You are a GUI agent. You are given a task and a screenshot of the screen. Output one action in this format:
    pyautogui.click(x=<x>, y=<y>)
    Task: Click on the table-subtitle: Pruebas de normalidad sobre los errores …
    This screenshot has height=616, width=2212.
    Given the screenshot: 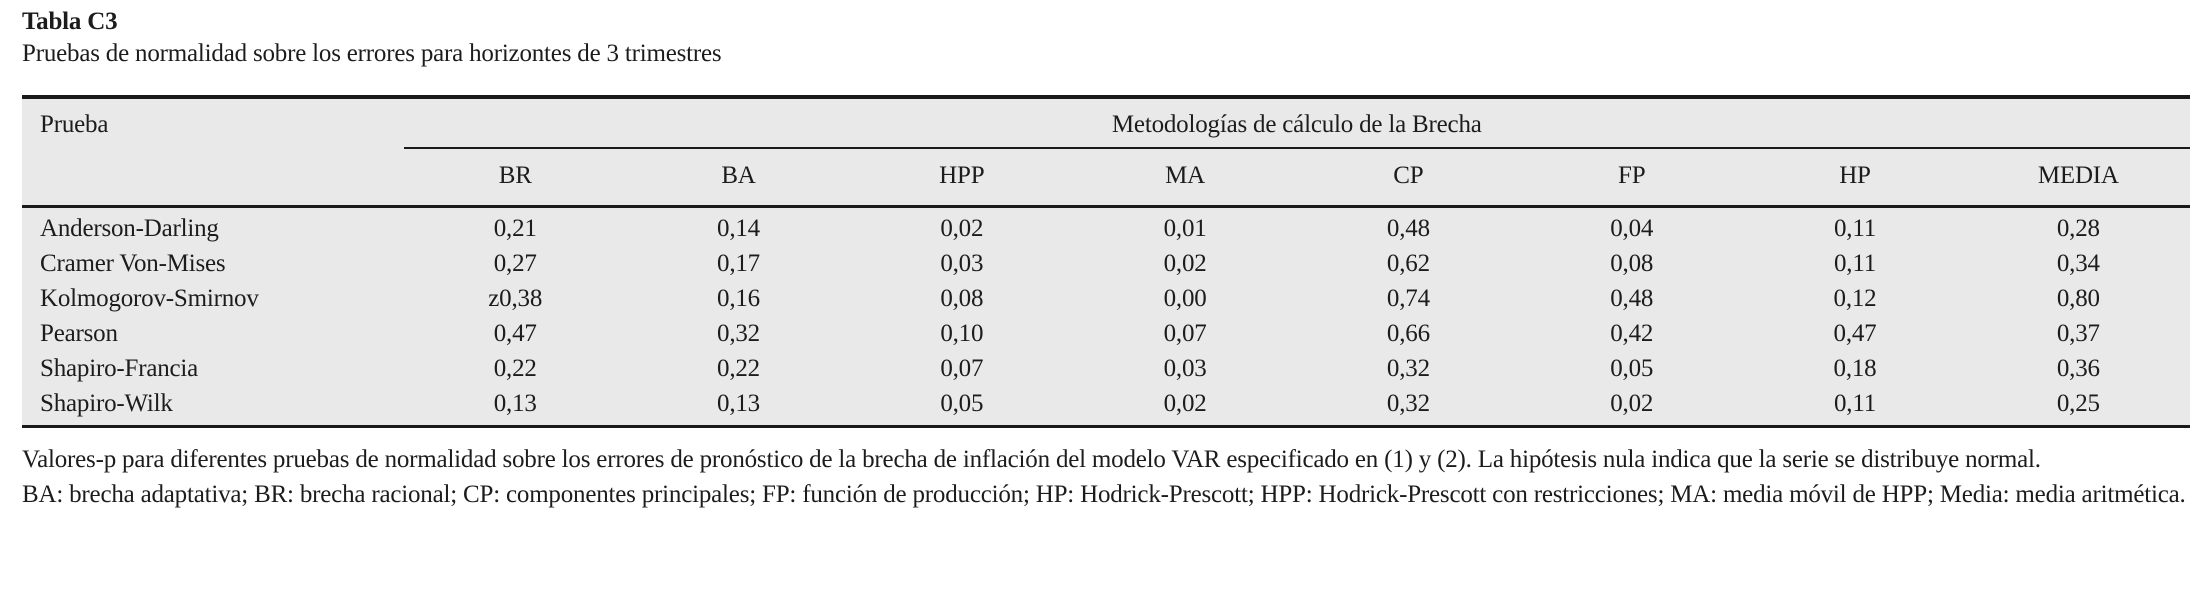 What is the action you would take?
    pyautogui.click(x=372, y=53)
    